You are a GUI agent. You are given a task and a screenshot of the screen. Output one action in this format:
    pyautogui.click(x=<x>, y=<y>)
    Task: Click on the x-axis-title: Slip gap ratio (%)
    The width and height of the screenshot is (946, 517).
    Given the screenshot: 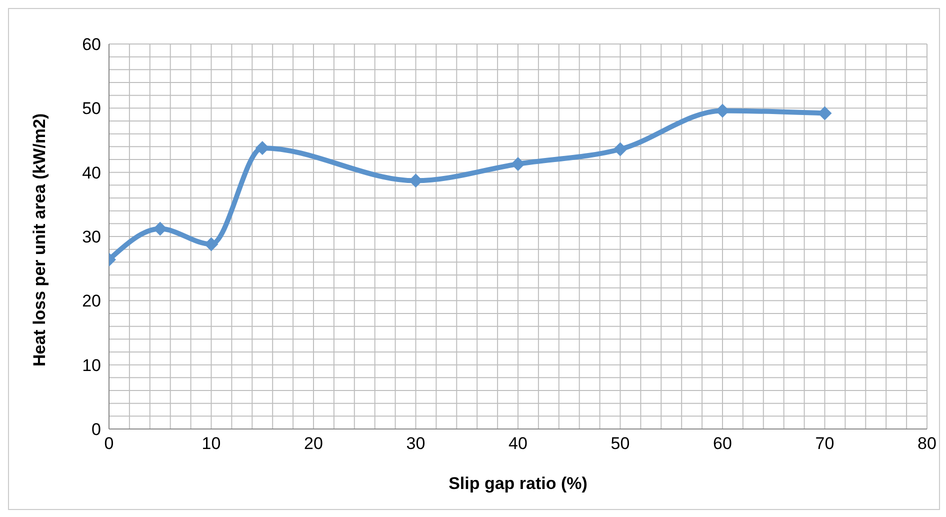 What is the action you would take?
    pyautogui.click(x=518, y=483)
    